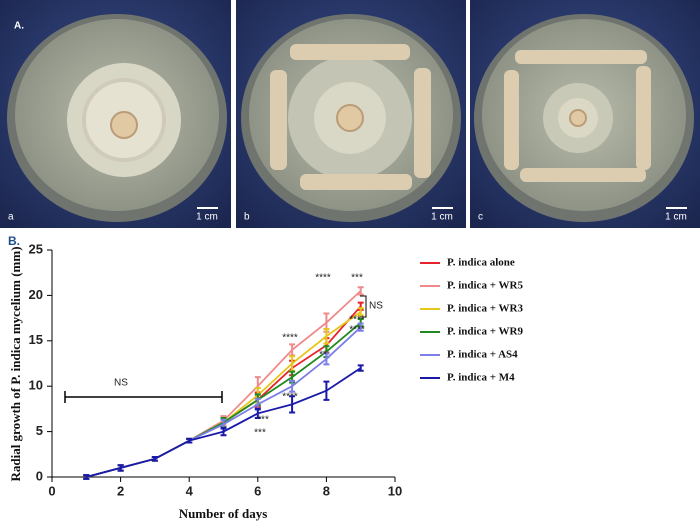  I want to click on legend-label: P. indica + M4, so click(481, 378).